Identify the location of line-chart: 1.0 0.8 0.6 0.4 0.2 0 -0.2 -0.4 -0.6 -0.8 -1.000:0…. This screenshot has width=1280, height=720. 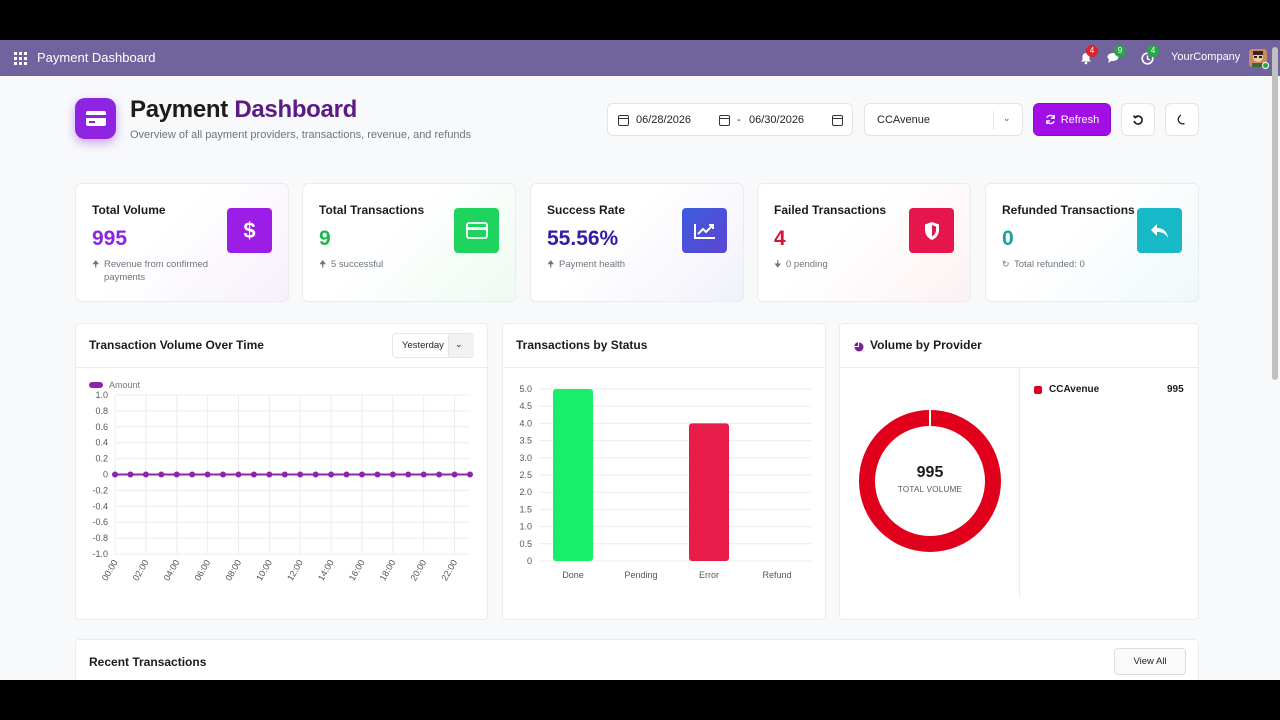
(282, 486).